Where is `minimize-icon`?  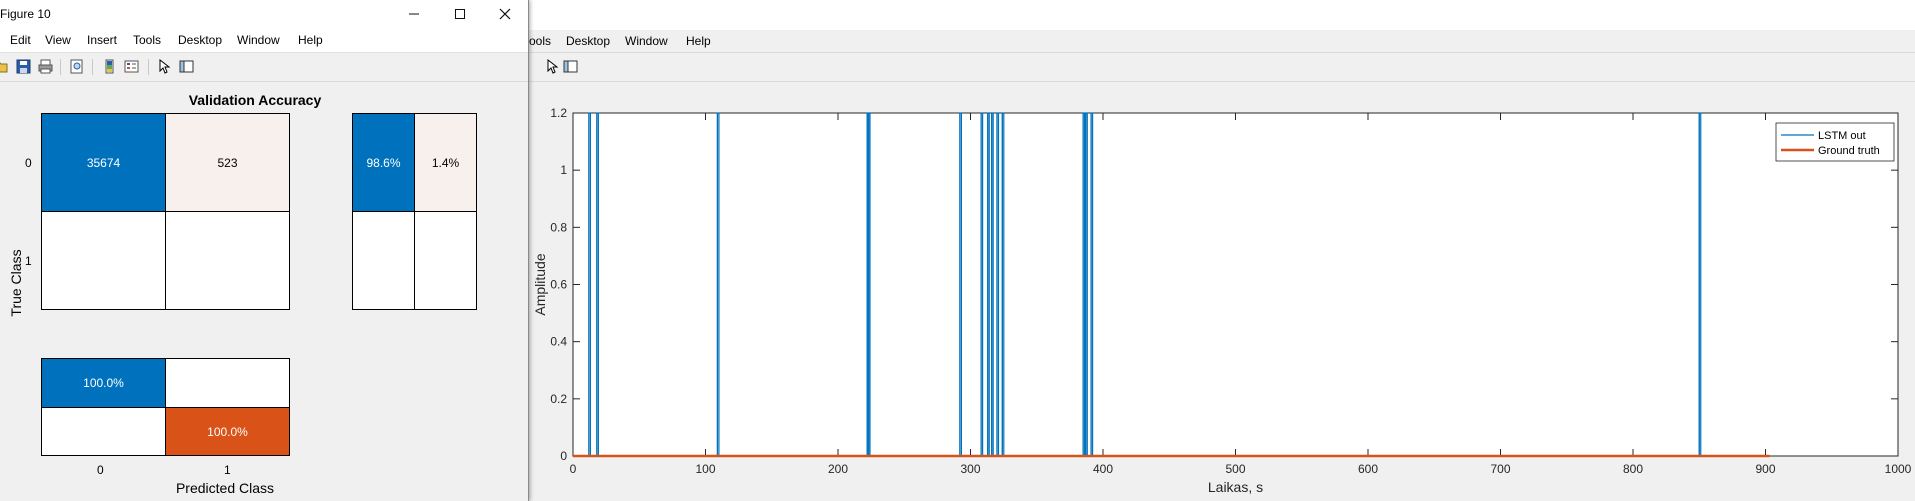 minimize-icon is located at coordinates (414, 14).